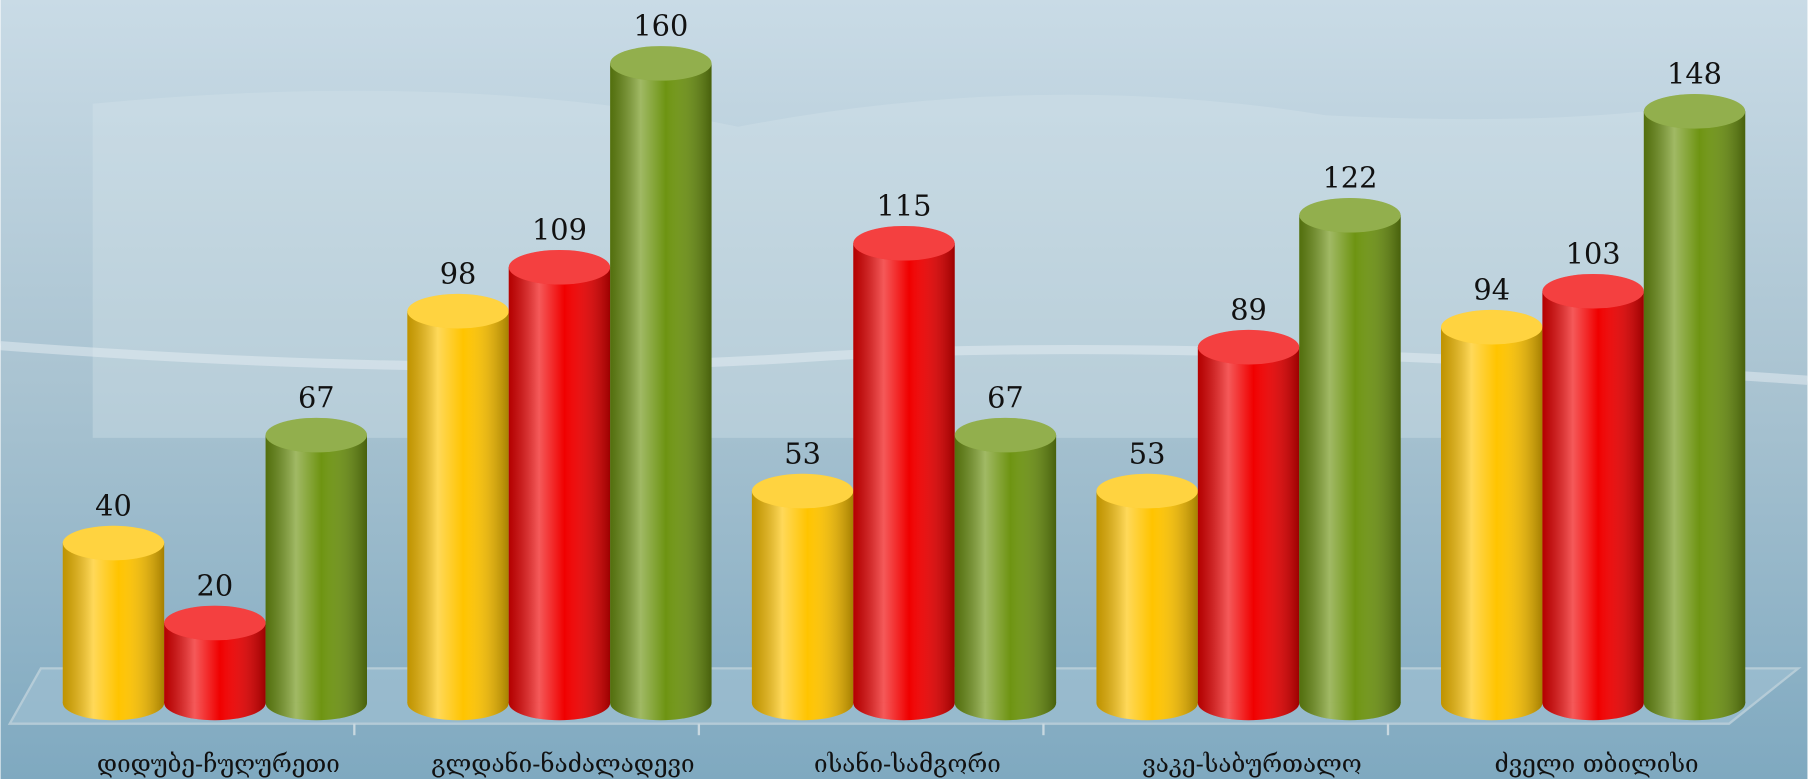 The height and width of the screenshot is (779, 1808). What do you see at coordinates (1593, 254) in the screenshot?
I see `value-label: 103` at bounding box center [1593, 254].